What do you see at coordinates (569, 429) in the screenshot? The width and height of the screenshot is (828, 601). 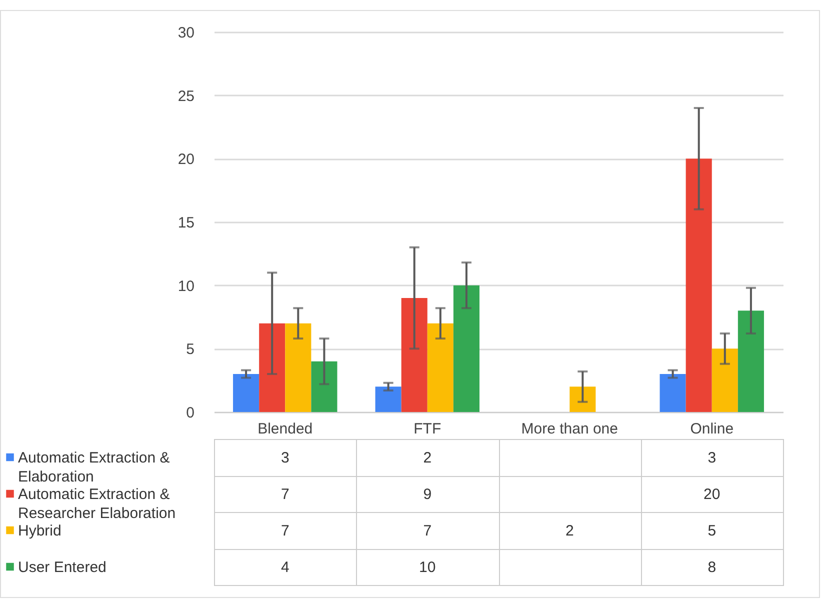 I see `x-tick-label: More than one` at bounding box center [569, 429].